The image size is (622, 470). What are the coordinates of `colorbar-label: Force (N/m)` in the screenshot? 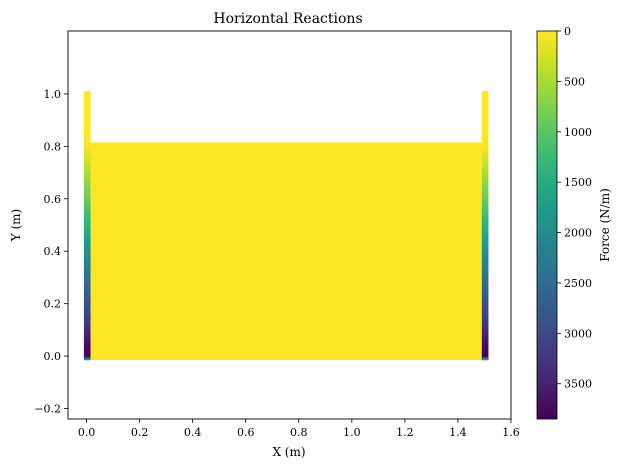 It's located at (605, 225).